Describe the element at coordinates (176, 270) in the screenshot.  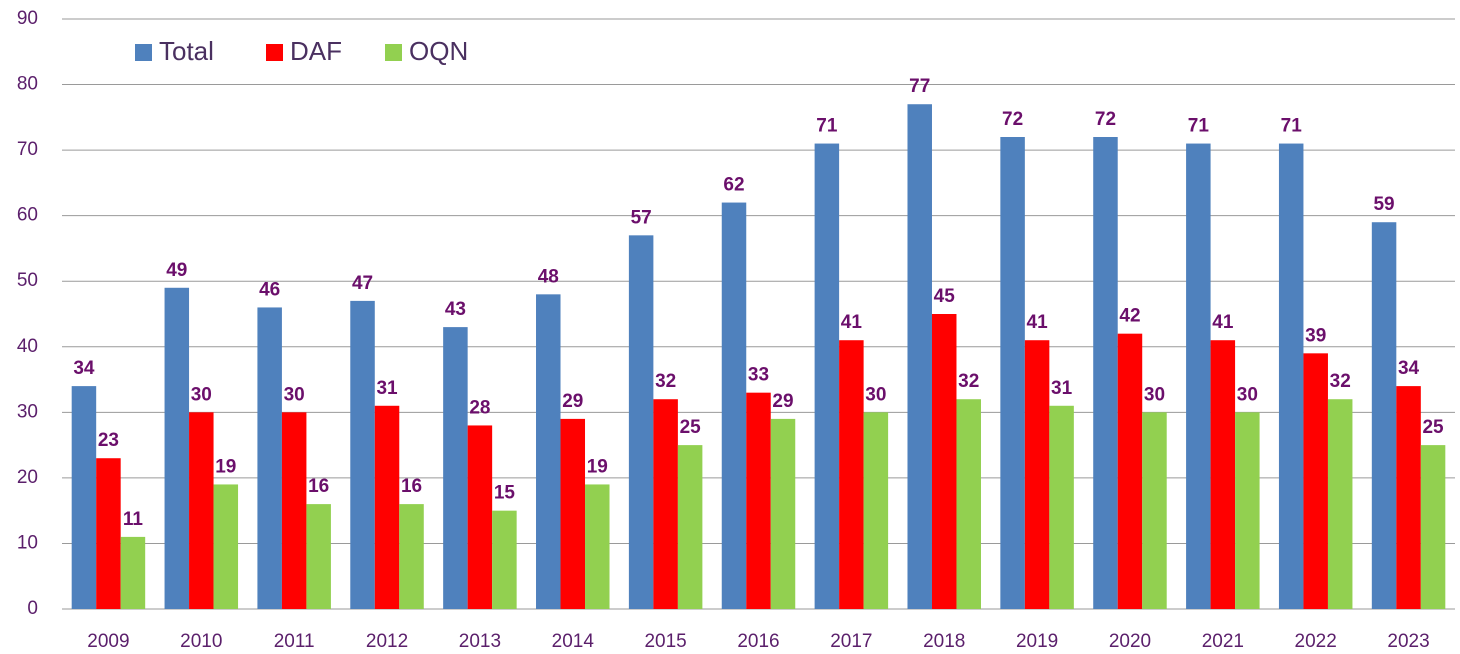
I see `data-label: 49` at that location.